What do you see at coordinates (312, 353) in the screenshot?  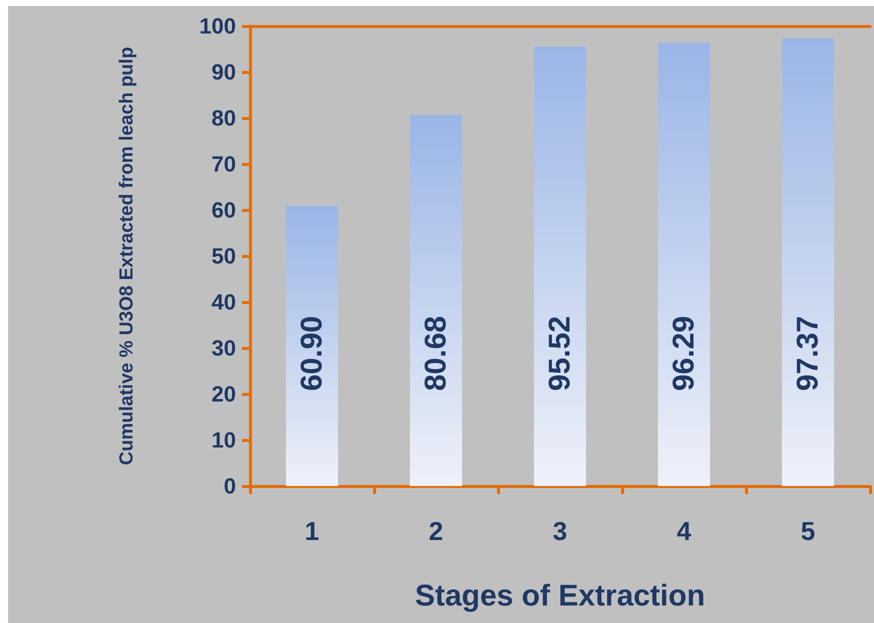 I see `data-label: 60.90` at bounding box center [312, 353].